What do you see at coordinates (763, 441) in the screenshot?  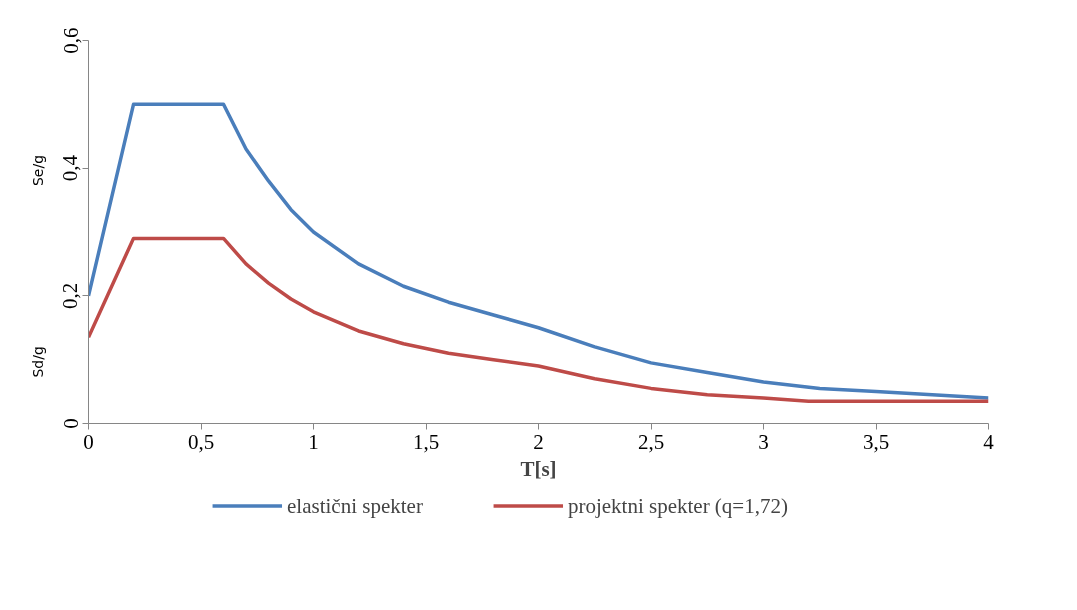 I see `x-tick-label: 3` at bounding box center [763, 441].